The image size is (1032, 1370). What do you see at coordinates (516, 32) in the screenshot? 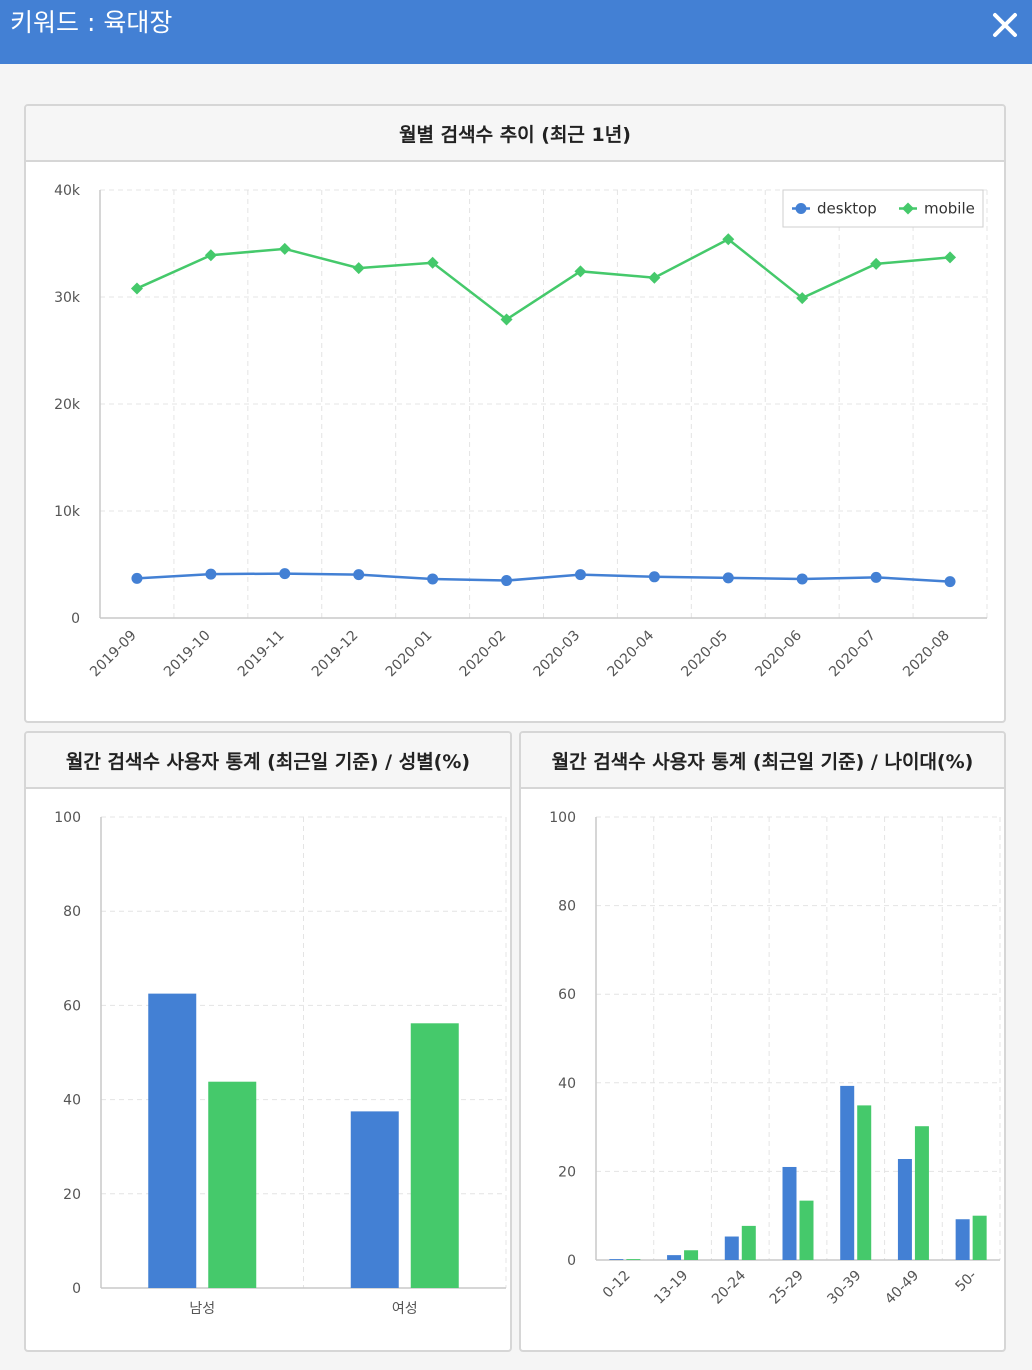
I see `header-bar: 키워드 : 육대장` at bounding box center [516, 32].